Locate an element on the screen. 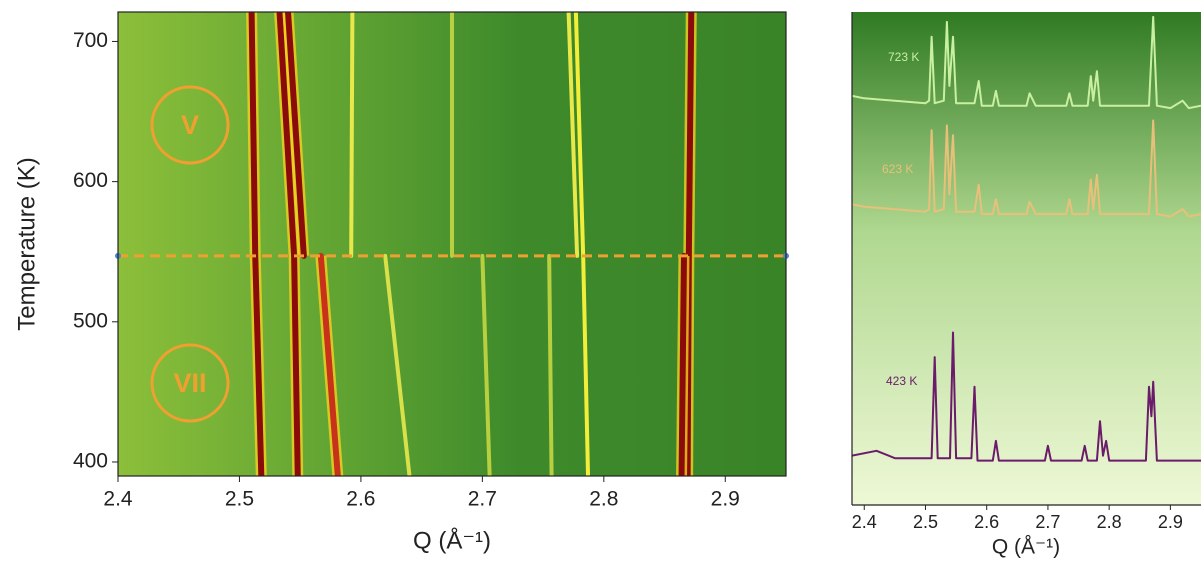 Image resolution: width=1201 pixels, height=562 pixels. y-tick-label: 500 is located at coordinates (90, 320).